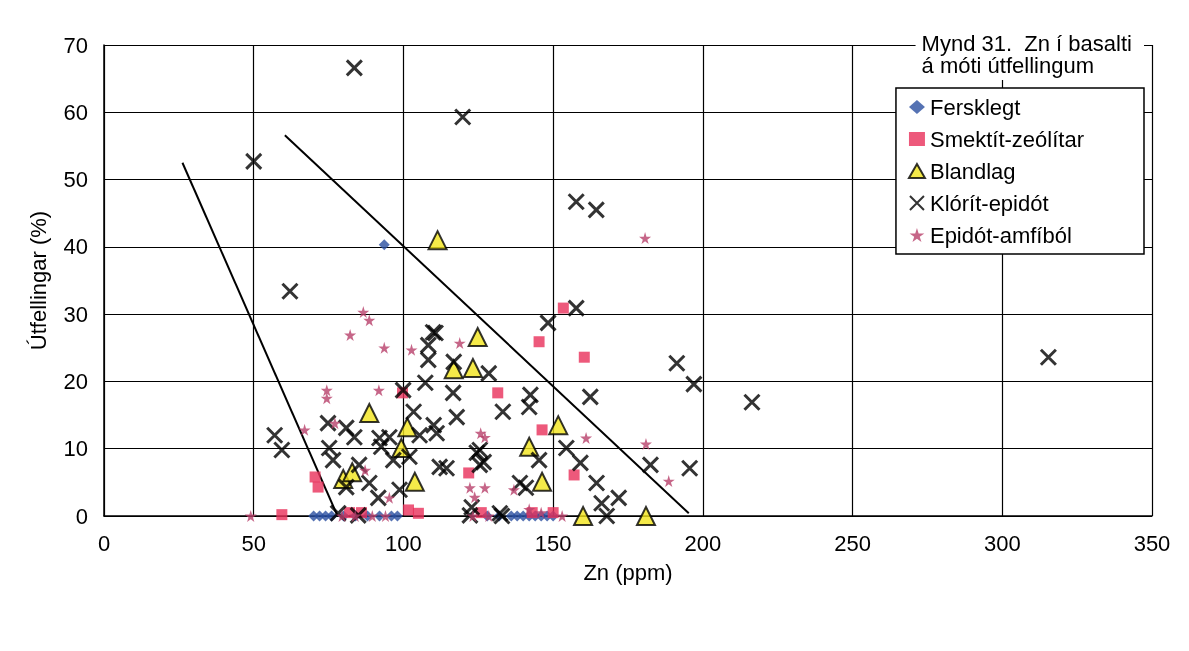  What do you see at coordinates (75, 180) in the screenshot?
I see `y-tick-label: 50` at bounding box center [75, 180].